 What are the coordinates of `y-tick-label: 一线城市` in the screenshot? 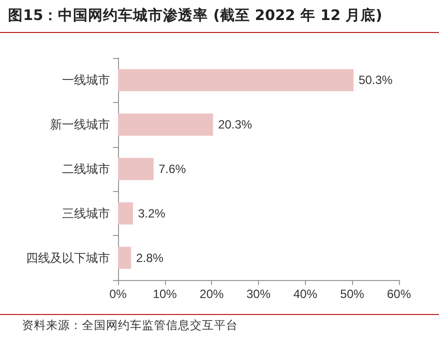 It's located at (86, 80).